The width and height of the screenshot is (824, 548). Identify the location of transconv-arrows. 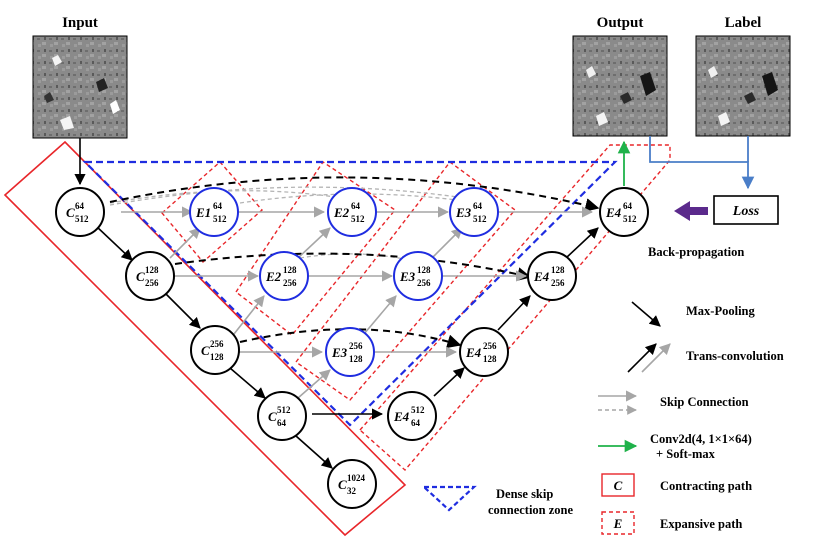
(455, 323).